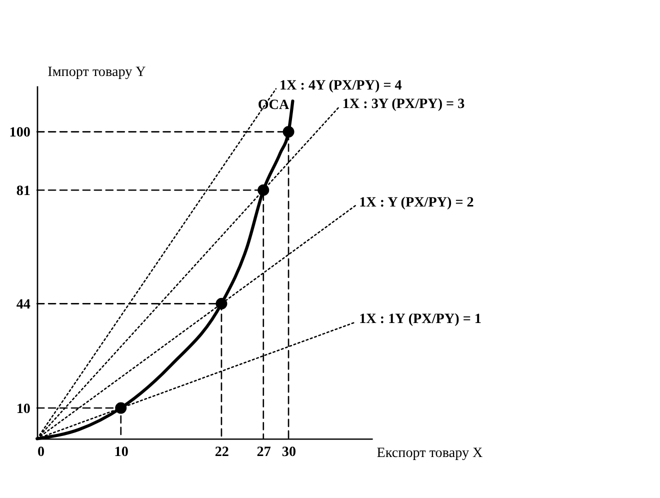 The image size is (660, 498). I want to click on series-label: 1X : 1Y (PX/PY) = 1, so click(420, 318).